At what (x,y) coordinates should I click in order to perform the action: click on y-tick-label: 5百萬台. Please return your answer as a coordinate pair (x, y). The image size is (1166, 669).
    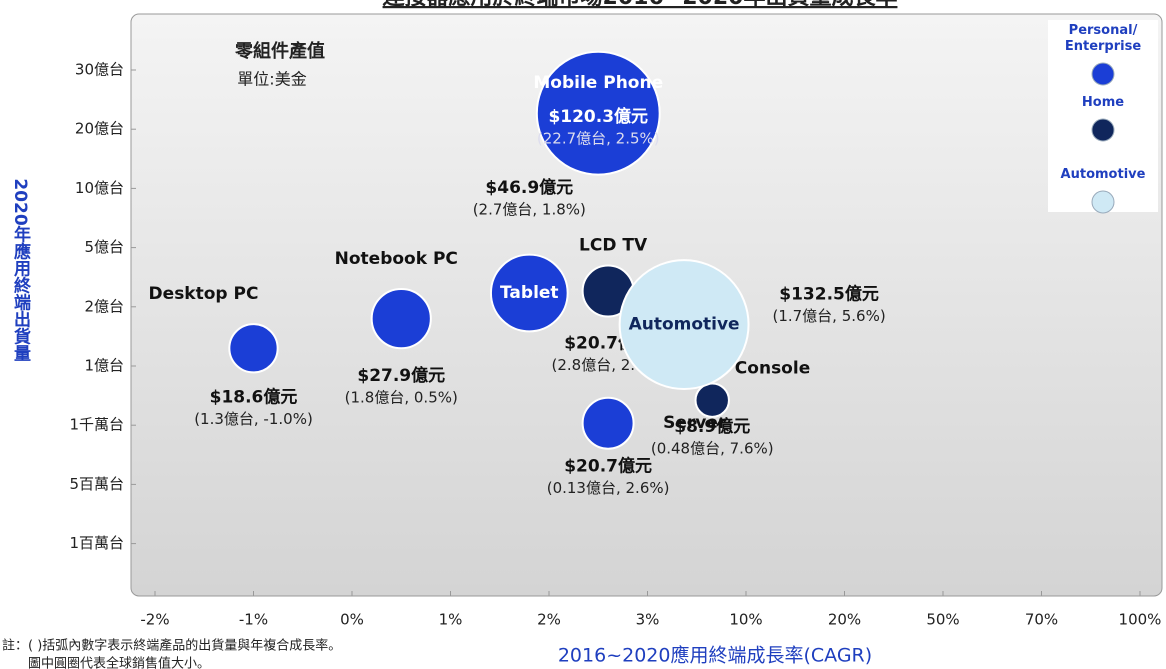
    Looking at the image, I should click on (96, 484).